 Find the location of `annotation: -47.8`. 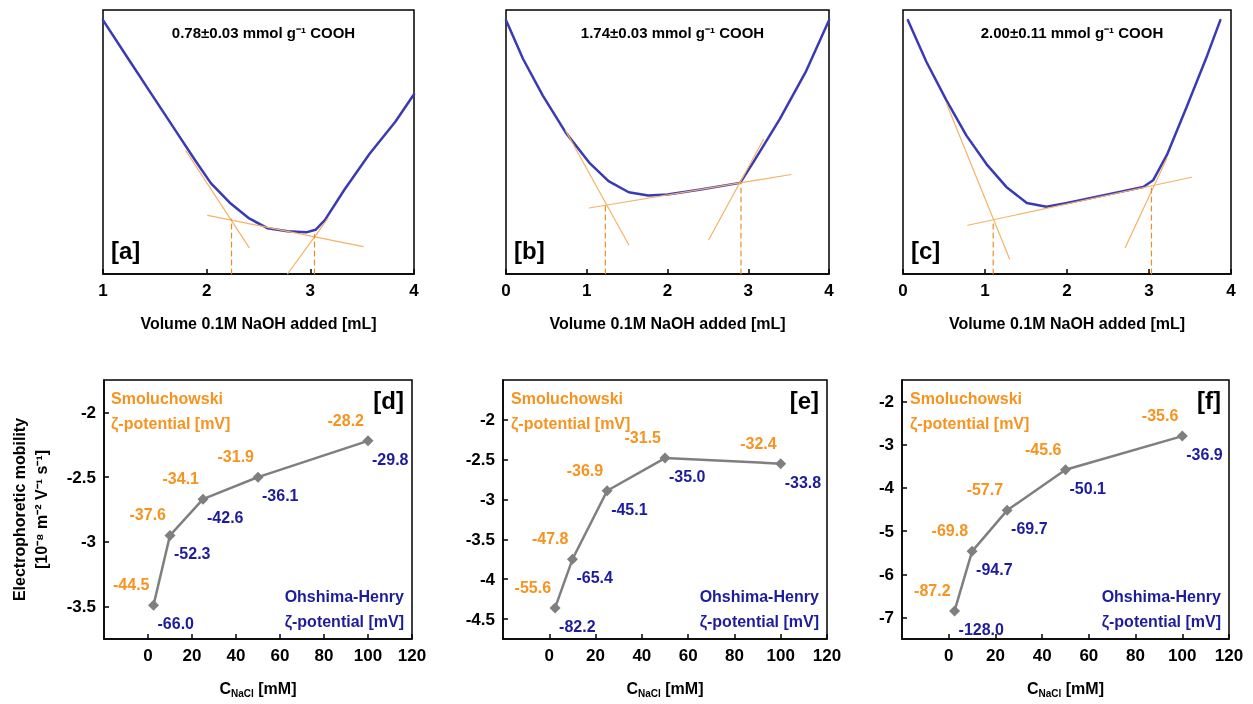

annotation: -47.8 is located at coordinates (550, 539).